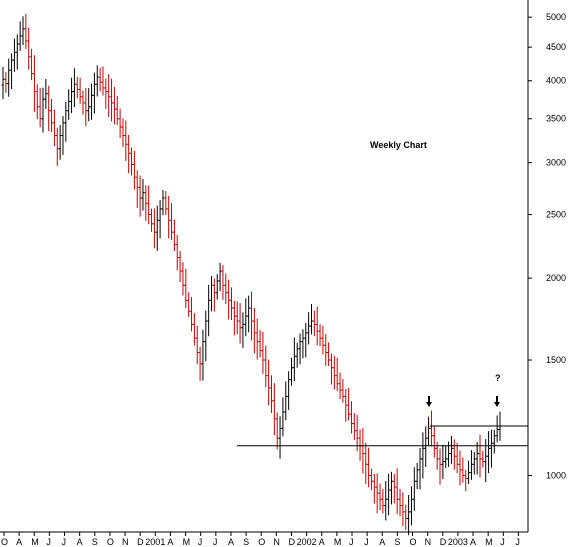 The width and height of the screenshot is (573, 547). What do you see at coordinates (413, 542) in the screenshot?
I see `x-tick-label-27: O` at bounding box center [413, 542].